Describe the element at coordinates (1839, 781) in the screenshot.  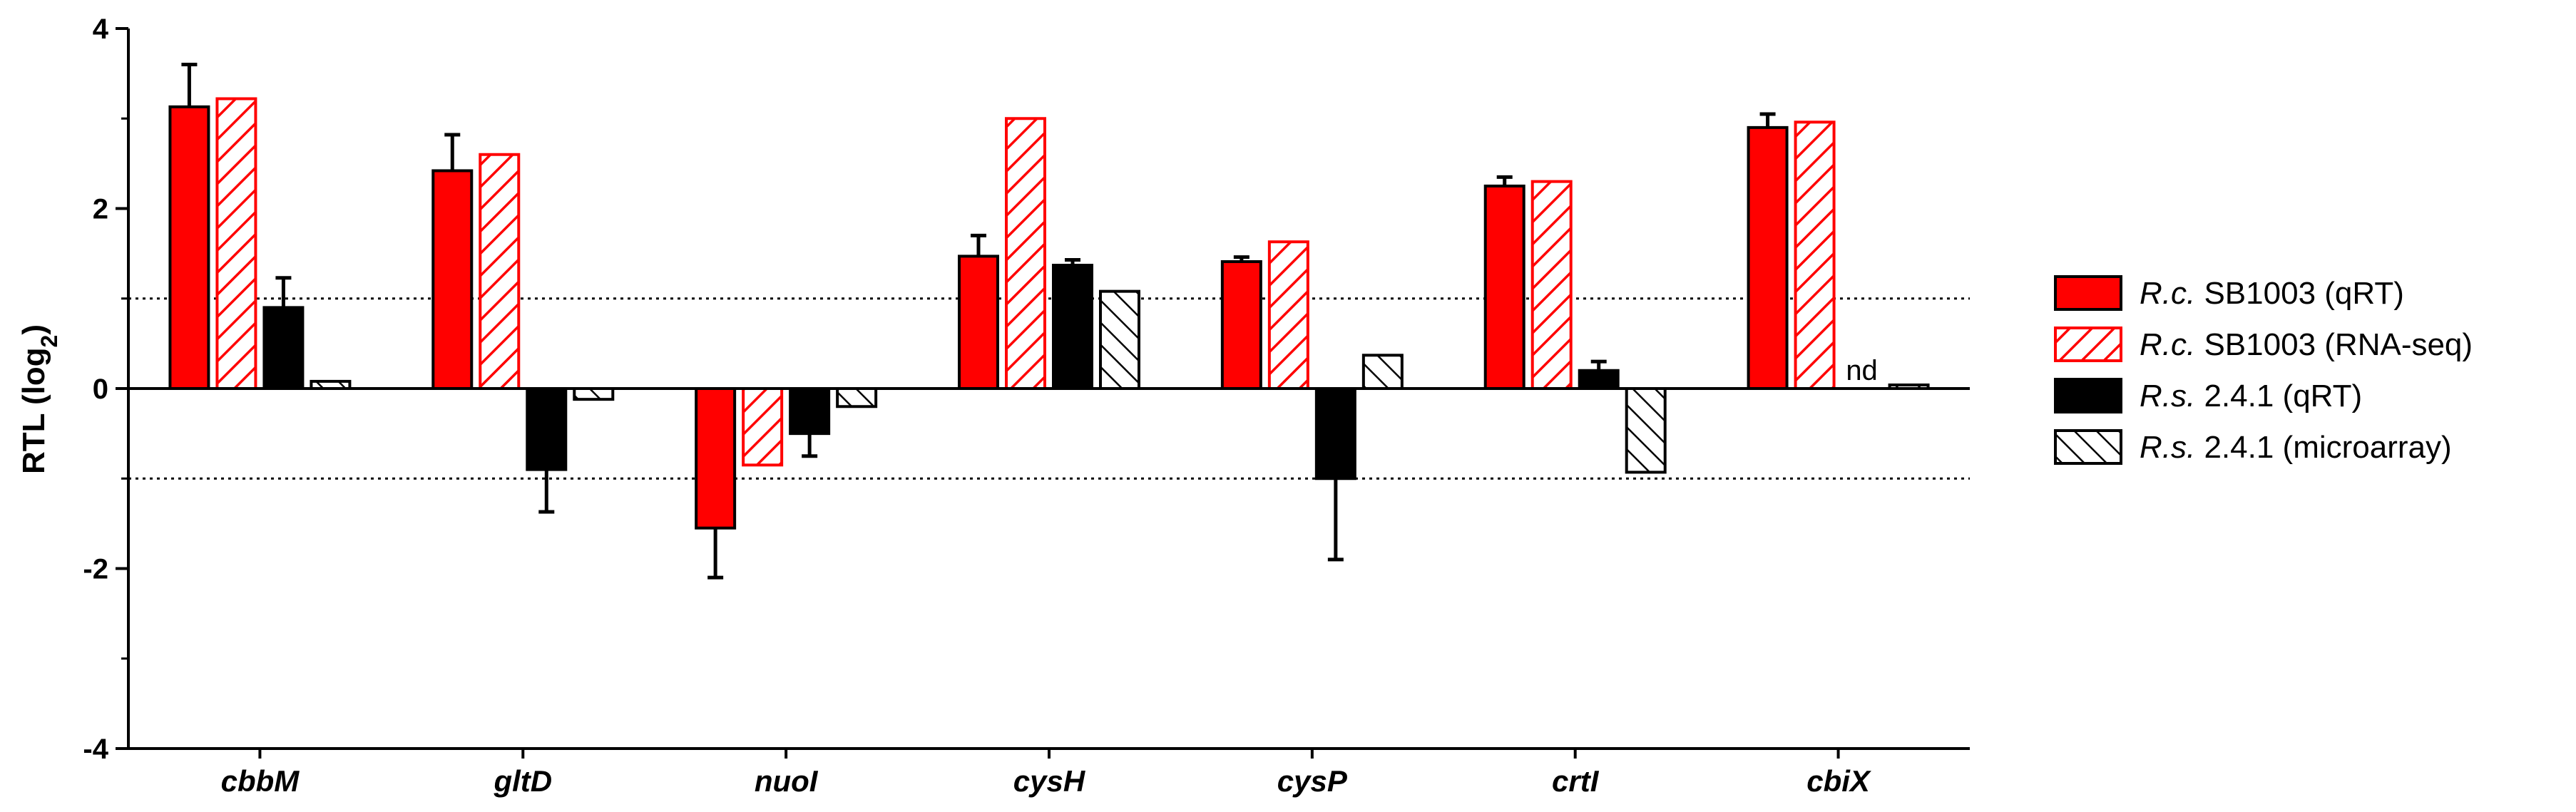
I see `x-tick-label-cbiX: cbiX` at that location.